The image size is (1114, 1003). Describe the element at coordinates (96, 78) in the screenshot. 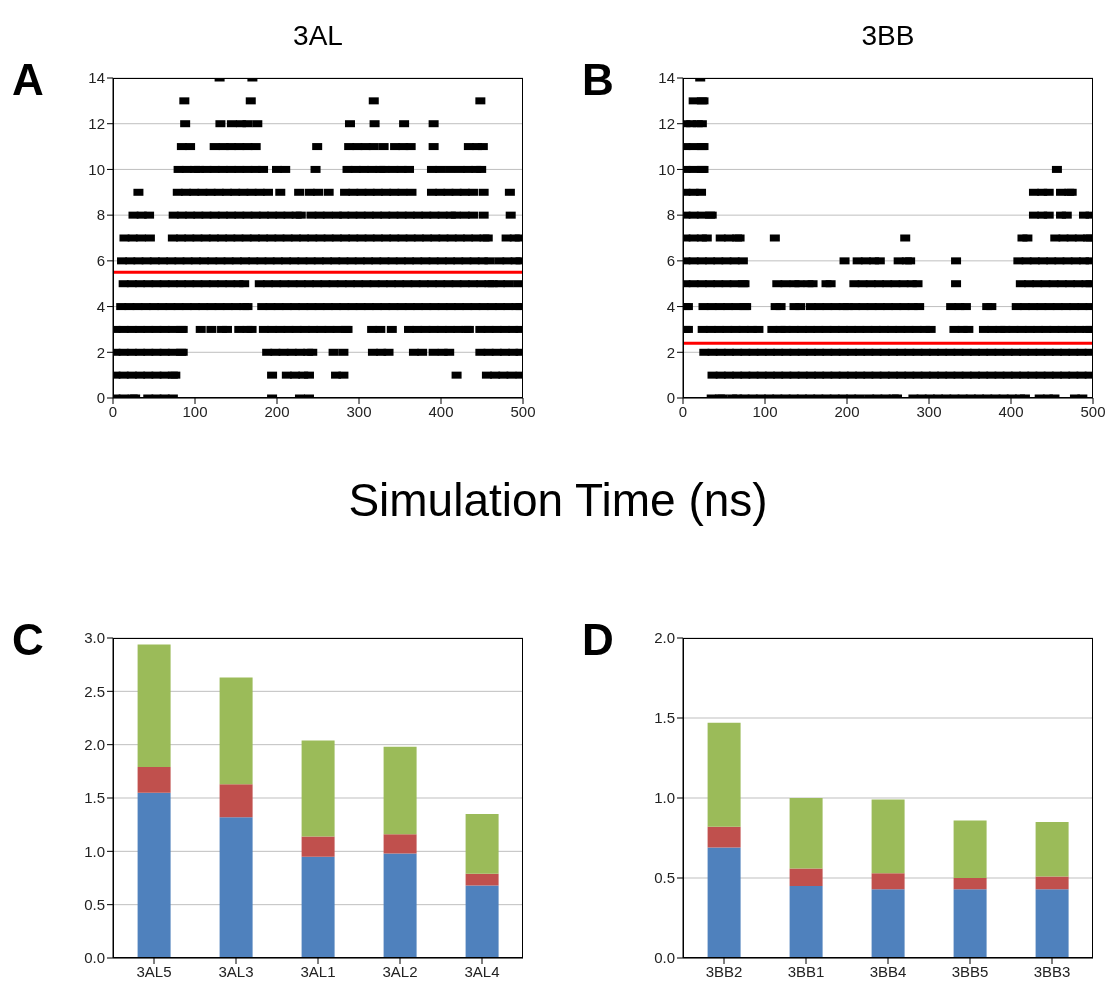

I see `y-tick-label: 14` at that location.